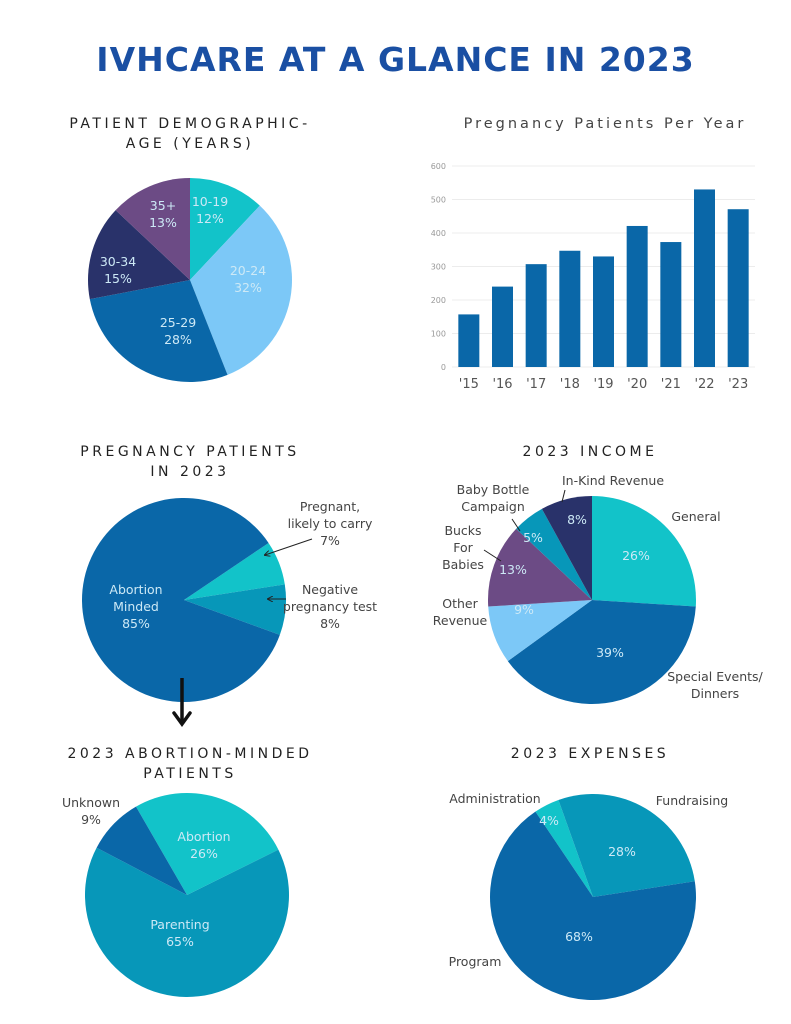  I want to click on pie-label-abortion: Abortion 26%, so click(203, 845).